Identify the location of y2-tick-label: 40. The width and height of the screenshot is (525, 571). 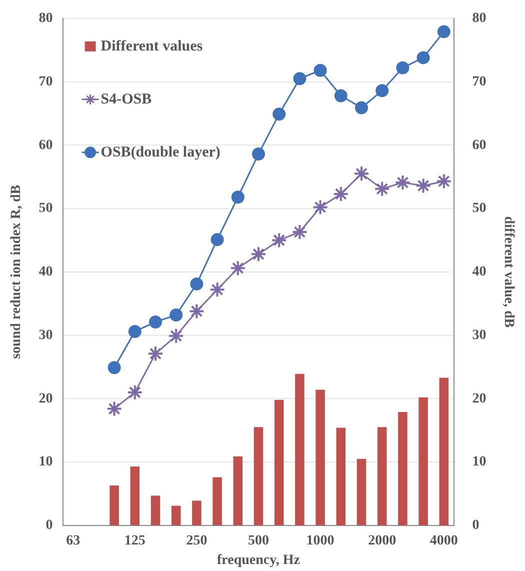
(479, 272).